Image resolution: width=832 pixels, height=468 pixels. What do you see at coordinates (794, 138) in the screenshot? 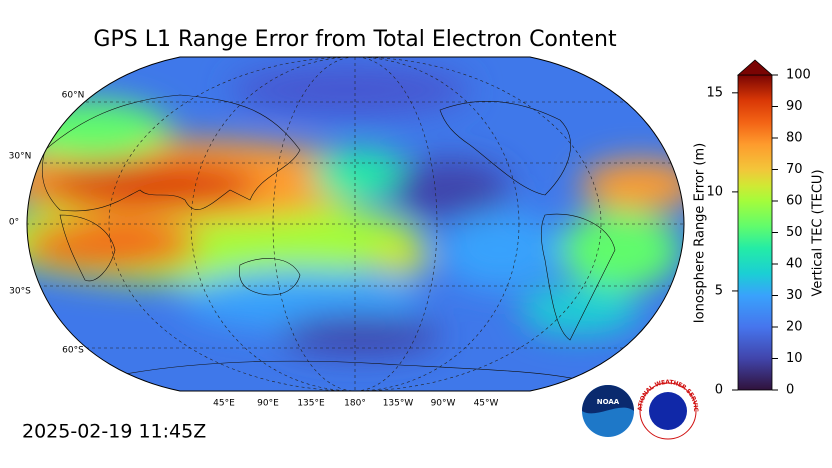
I see `right-tick-label: 80` at bounding box center [794, 138].